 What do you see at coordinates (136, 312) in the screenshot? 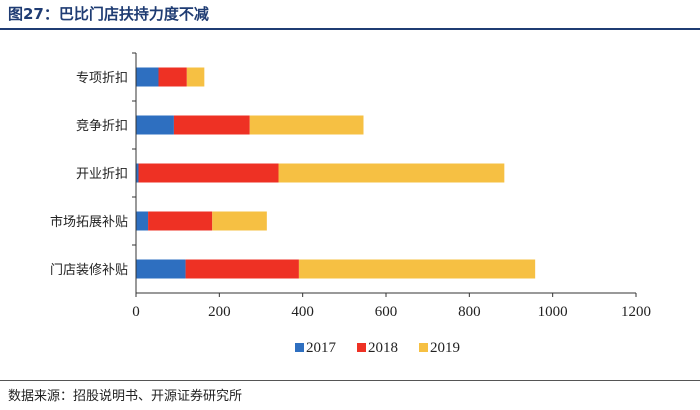
I see `x-tick-label-0: 0` at bounding box center [136, 312].